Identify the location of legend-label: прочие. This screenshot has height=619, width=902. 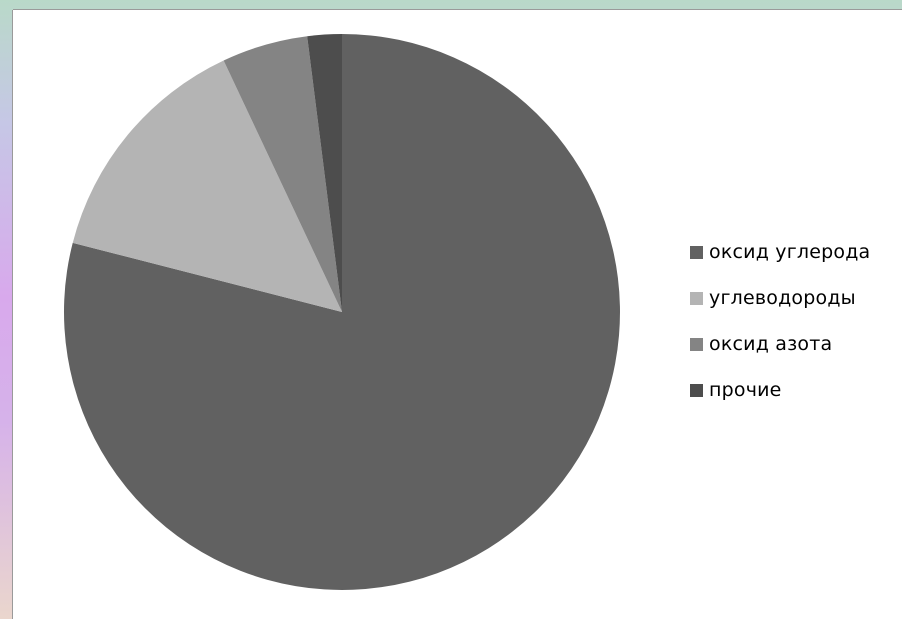
(745, 390).